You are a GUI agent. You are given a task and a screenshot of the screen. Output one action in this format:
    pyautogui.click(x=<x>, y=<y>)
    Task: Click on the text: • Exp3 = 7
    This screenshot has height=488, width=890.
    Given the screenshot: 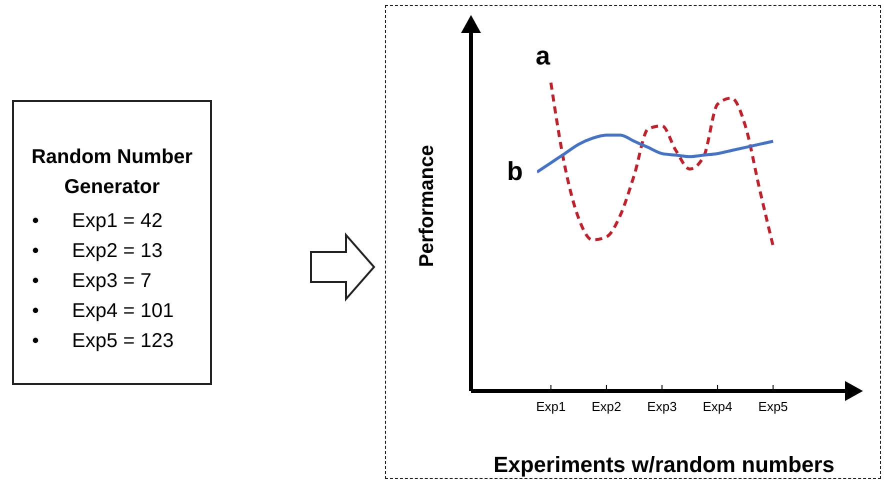 What is the action you would take?
    pyautogui.click(x=92, y=281)
    